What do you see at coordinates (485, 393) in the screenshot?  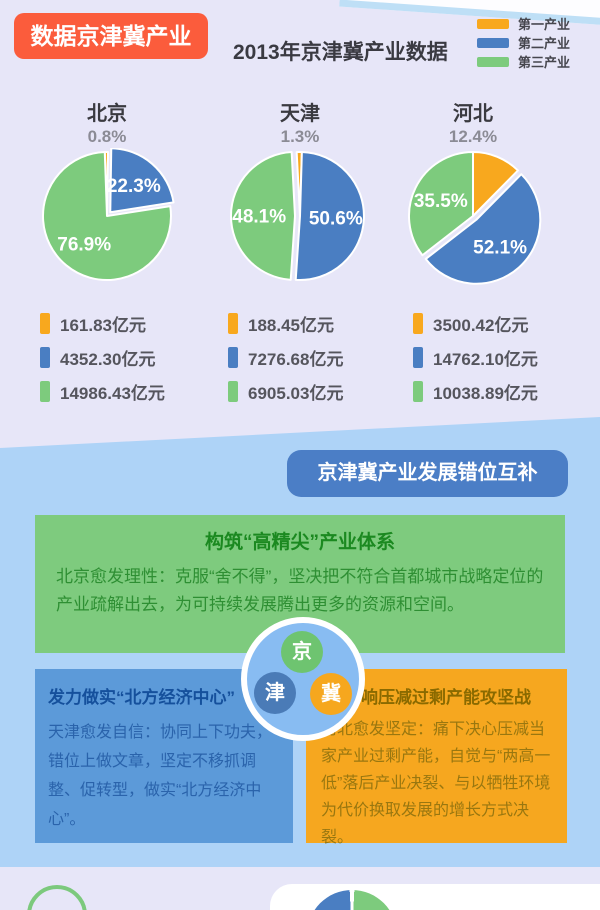 I see `value-text: 10038.89亿元` at bounding box center [485, 393].